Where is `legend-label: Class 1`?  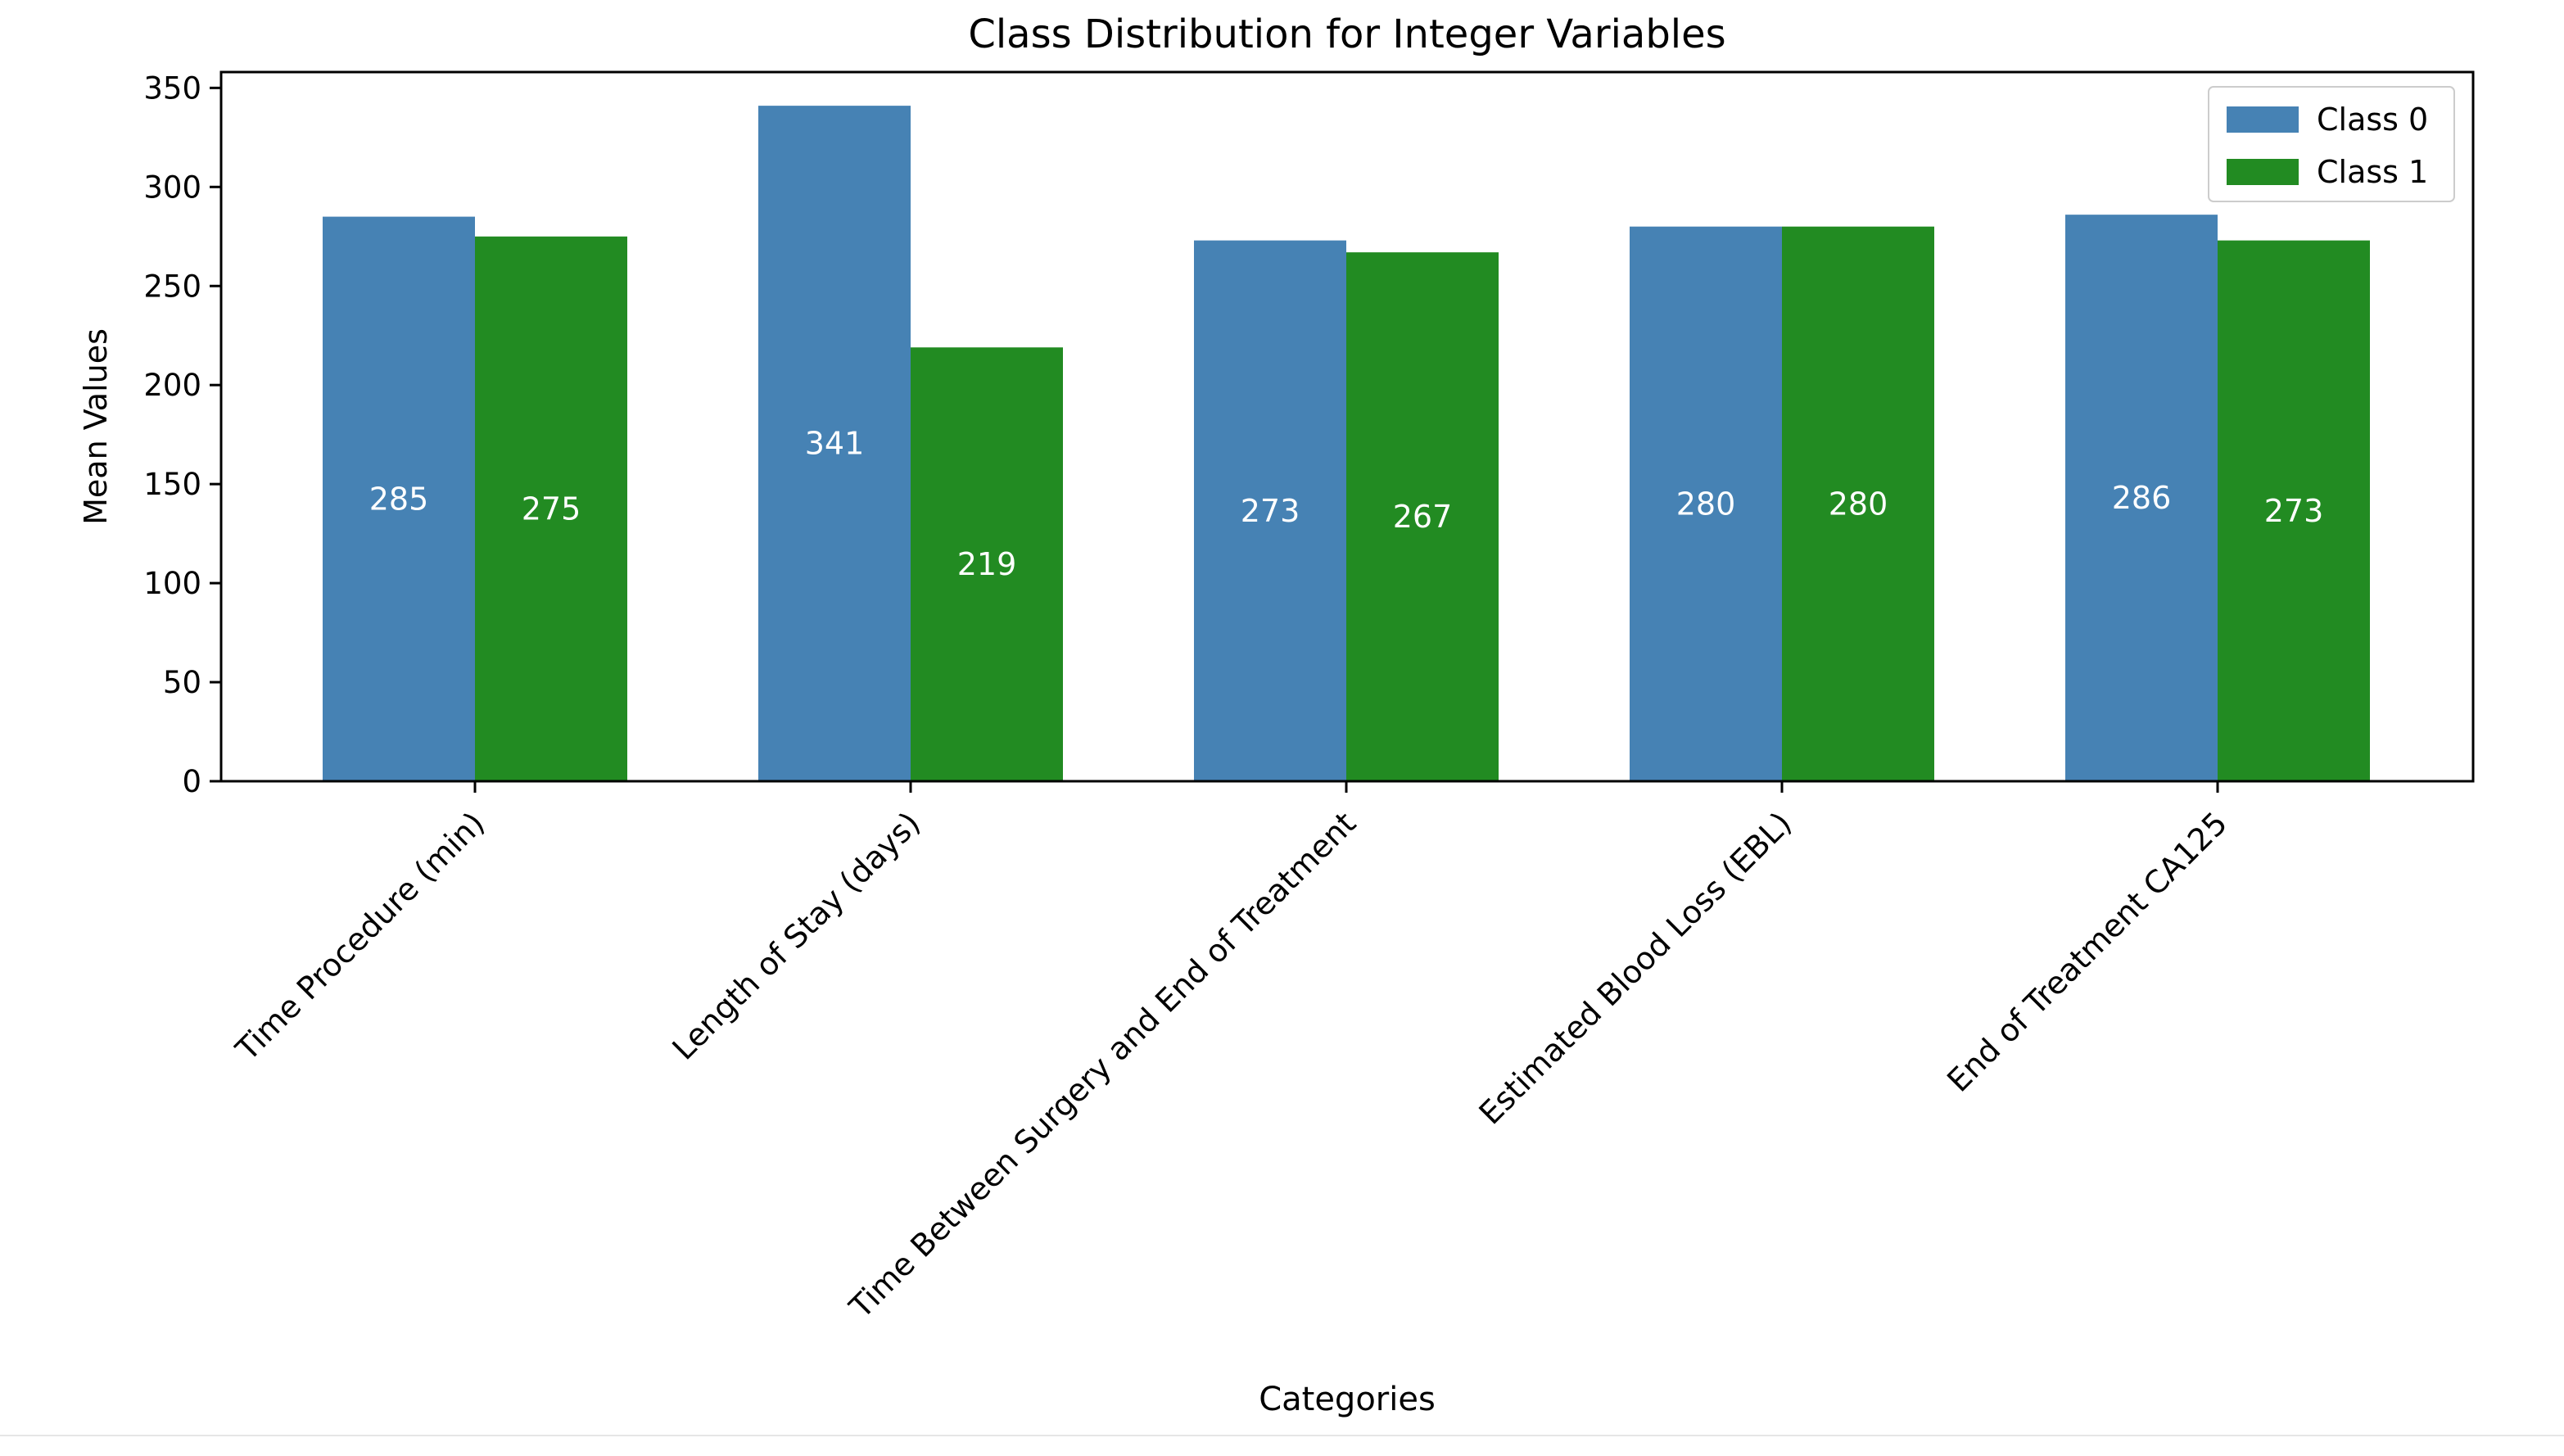
legend-label: Class 1 is located at coordinates (2372, 172).